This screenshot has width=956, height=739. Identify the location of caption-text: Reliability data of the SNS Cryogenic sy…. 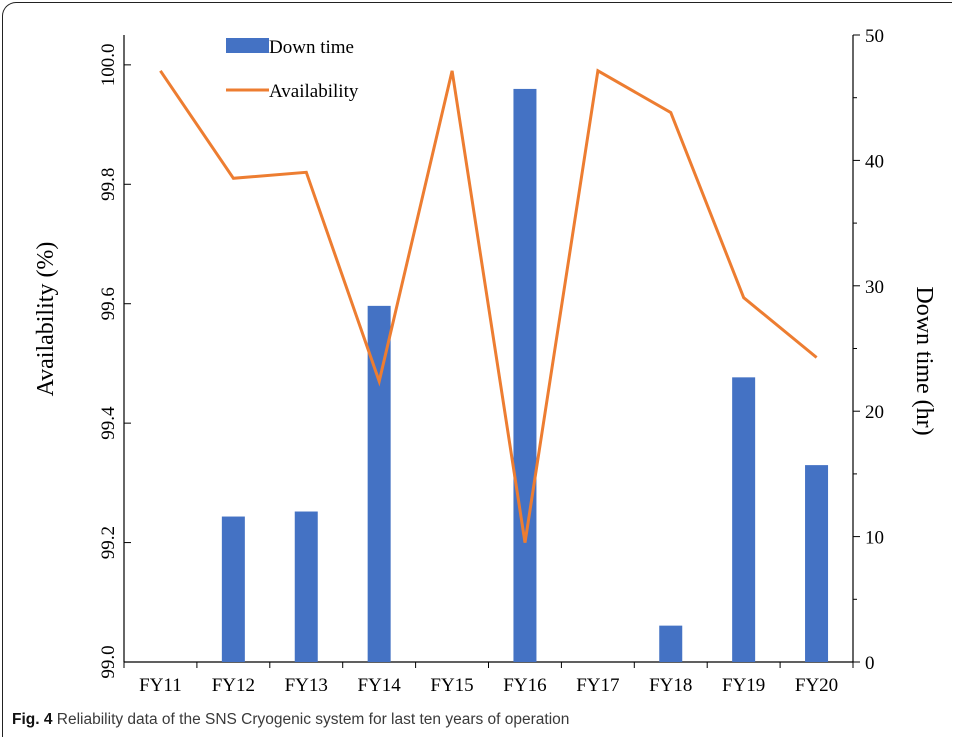
(313, 719).